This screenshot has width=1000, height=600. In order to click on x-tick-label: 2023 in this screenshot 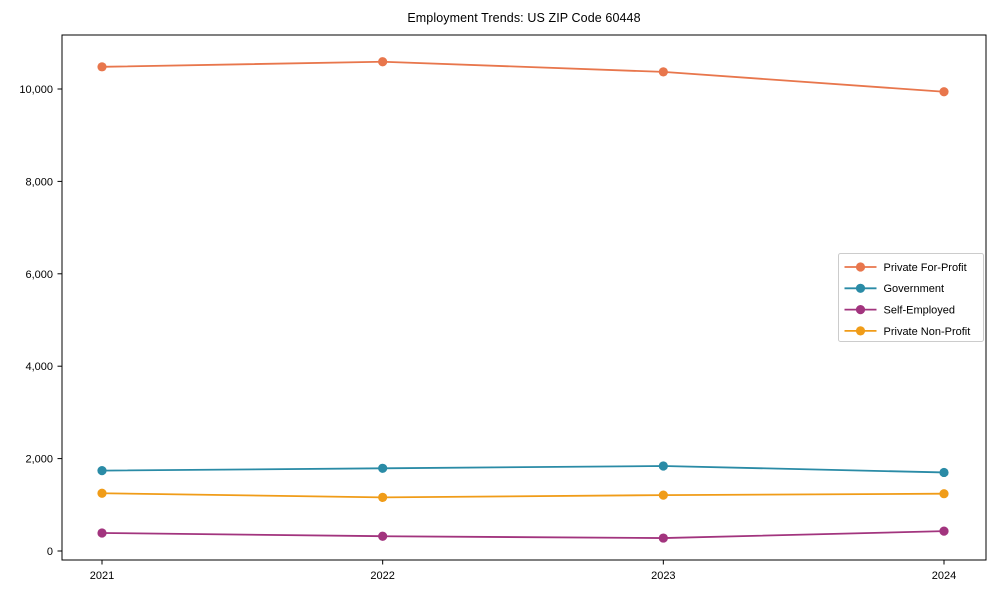, I will do `click(663, 576)`.